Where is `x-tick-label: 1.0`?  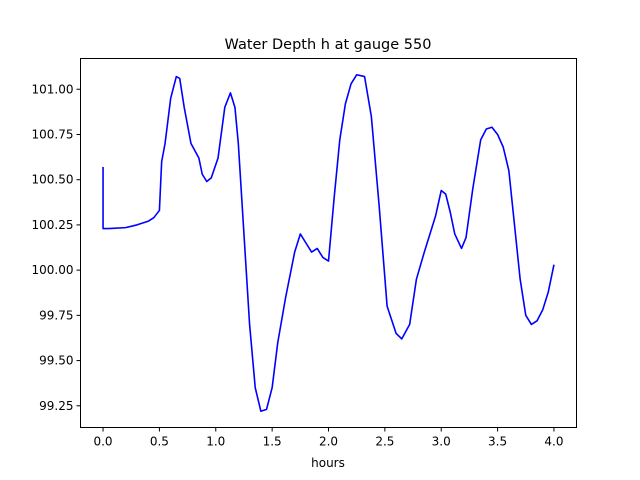 x-tick-label: 1.0 is located at coordinates (215, 442).